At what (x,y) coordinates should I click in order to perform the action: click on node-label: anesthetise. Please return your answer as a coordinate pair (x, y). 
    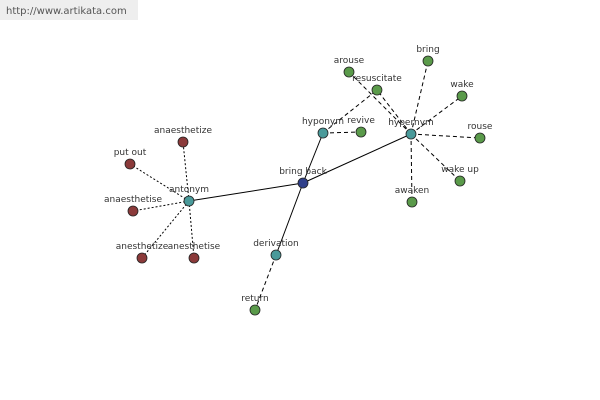
    Looking at the image, I should click on (194, 247).